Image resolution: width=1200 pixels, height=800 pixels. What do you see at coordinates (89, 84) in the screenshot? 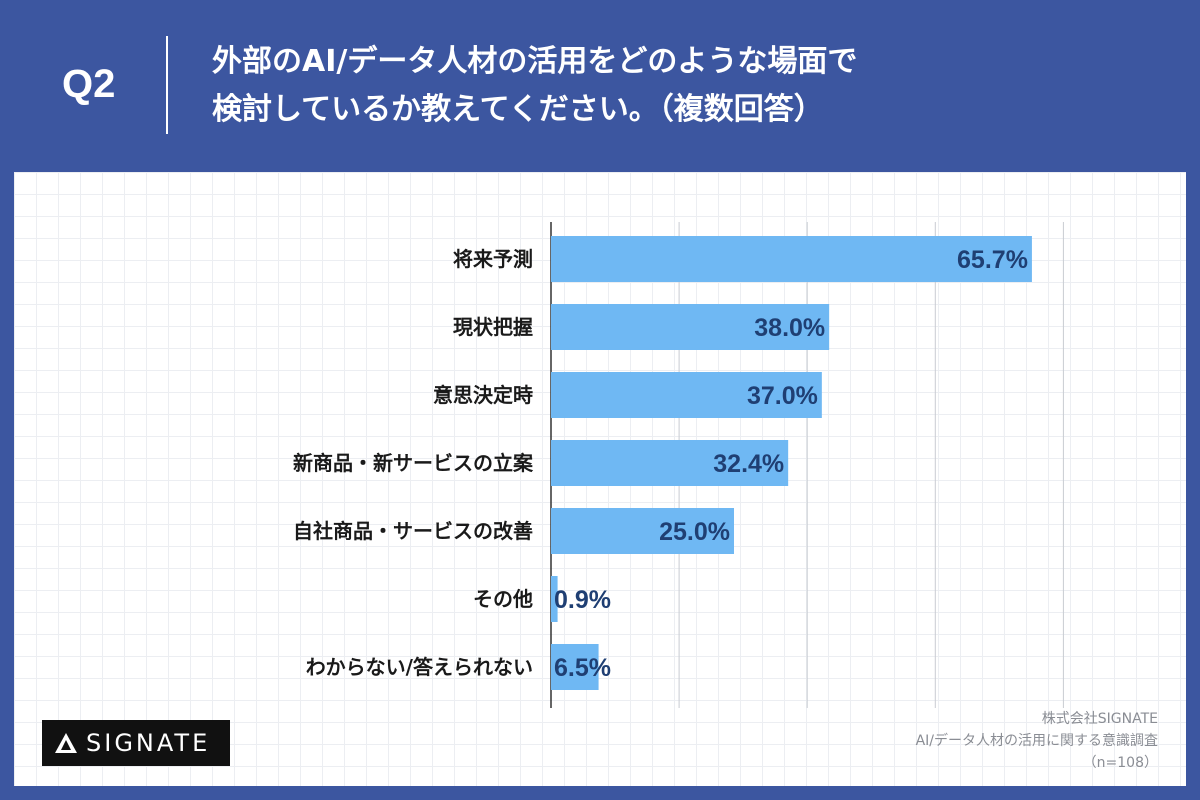
I see `question-number: Q2` at bounding box center [89, 84].